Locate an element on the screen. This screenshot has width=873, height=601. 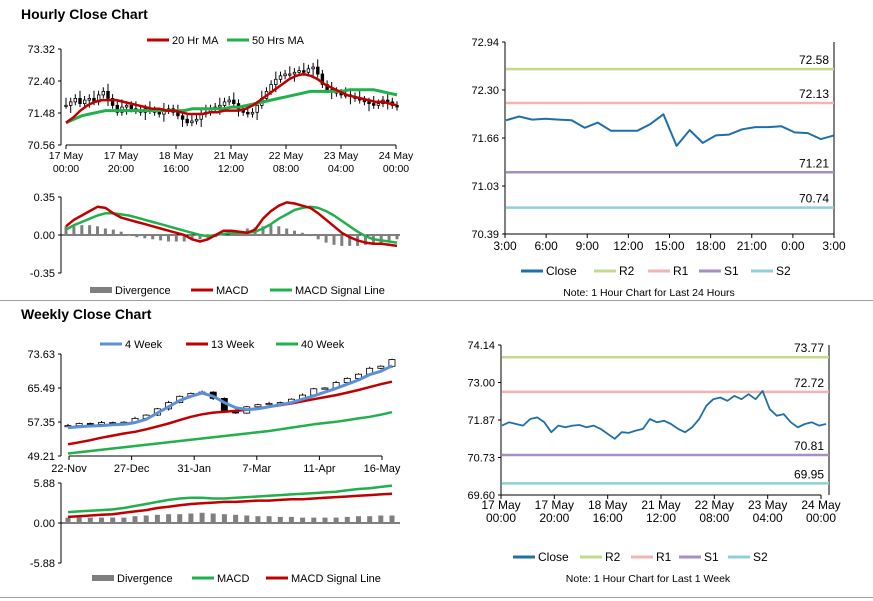
y-tick-label: 71.66 is located at coordinates (485, 139).